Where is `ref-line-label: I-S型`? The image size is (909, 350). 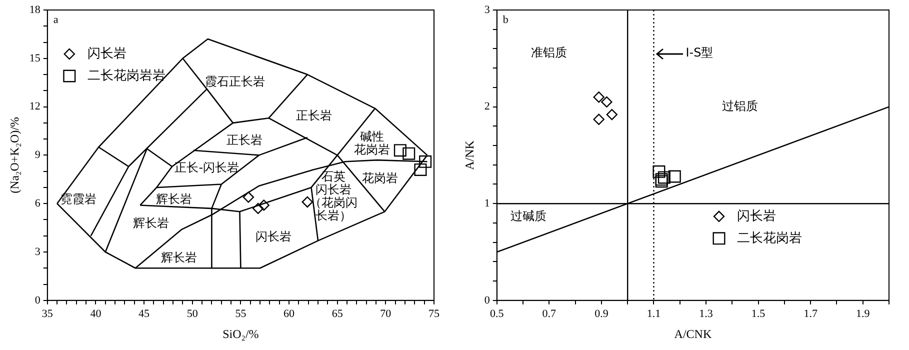 ref-line-label: I-S型 is located at coordinates (700, 53).